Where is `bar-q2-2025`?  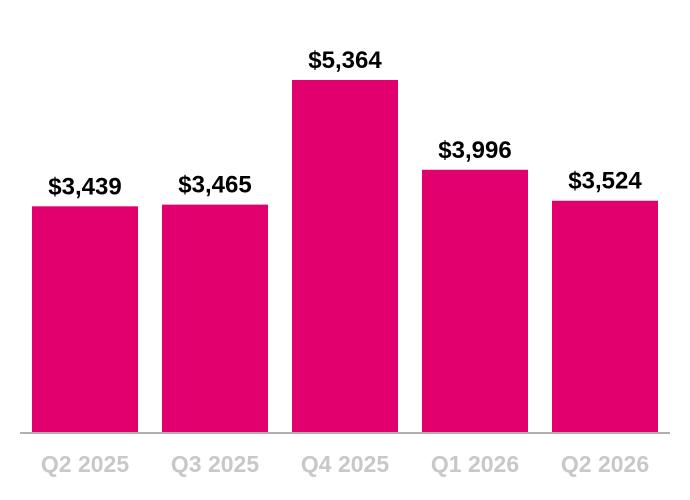 bar-q2-2025 is located at coordinates (85, 319).